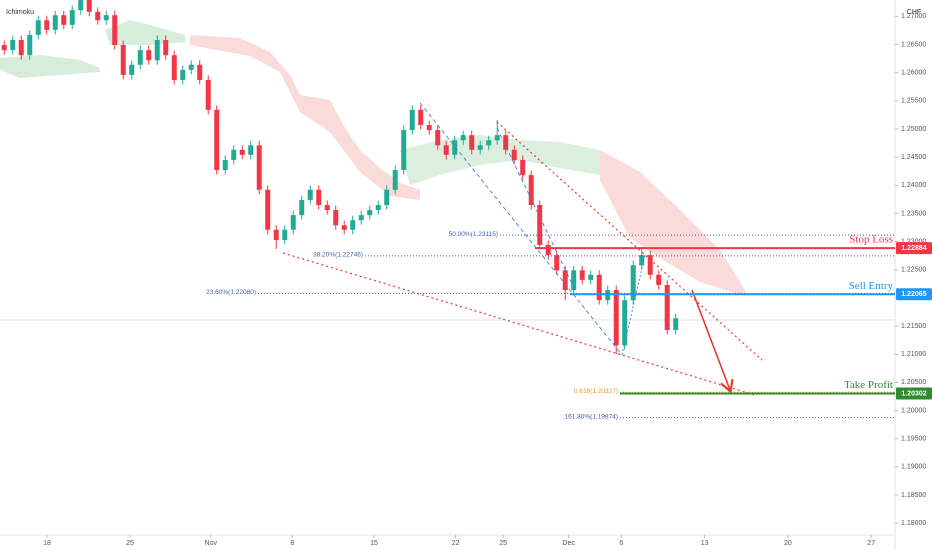 The width and height of the screenshot is (932, 550). Describe the element at coordinates (913, 354) in the screenshot. I see `y-tick-label: 1.21000` at that location.